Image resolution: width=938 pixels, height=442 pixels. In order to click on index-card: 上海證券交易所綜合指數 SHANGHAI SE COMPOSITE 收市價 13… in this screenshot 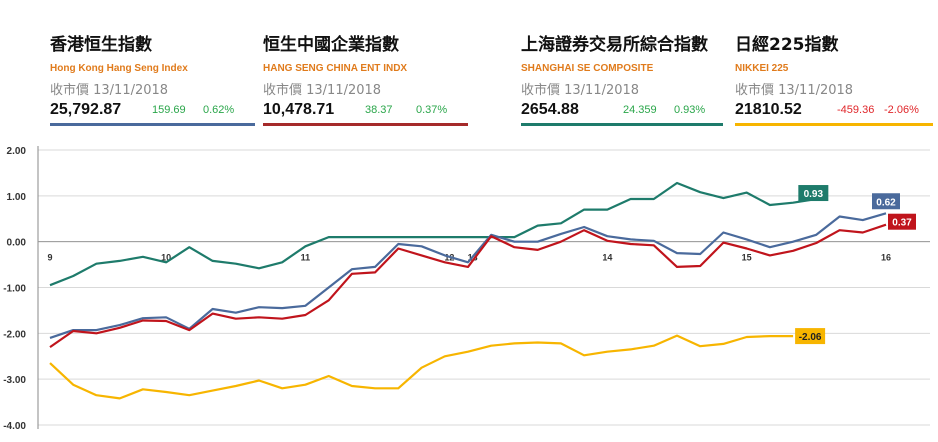, I will do `click(622, 78)`.